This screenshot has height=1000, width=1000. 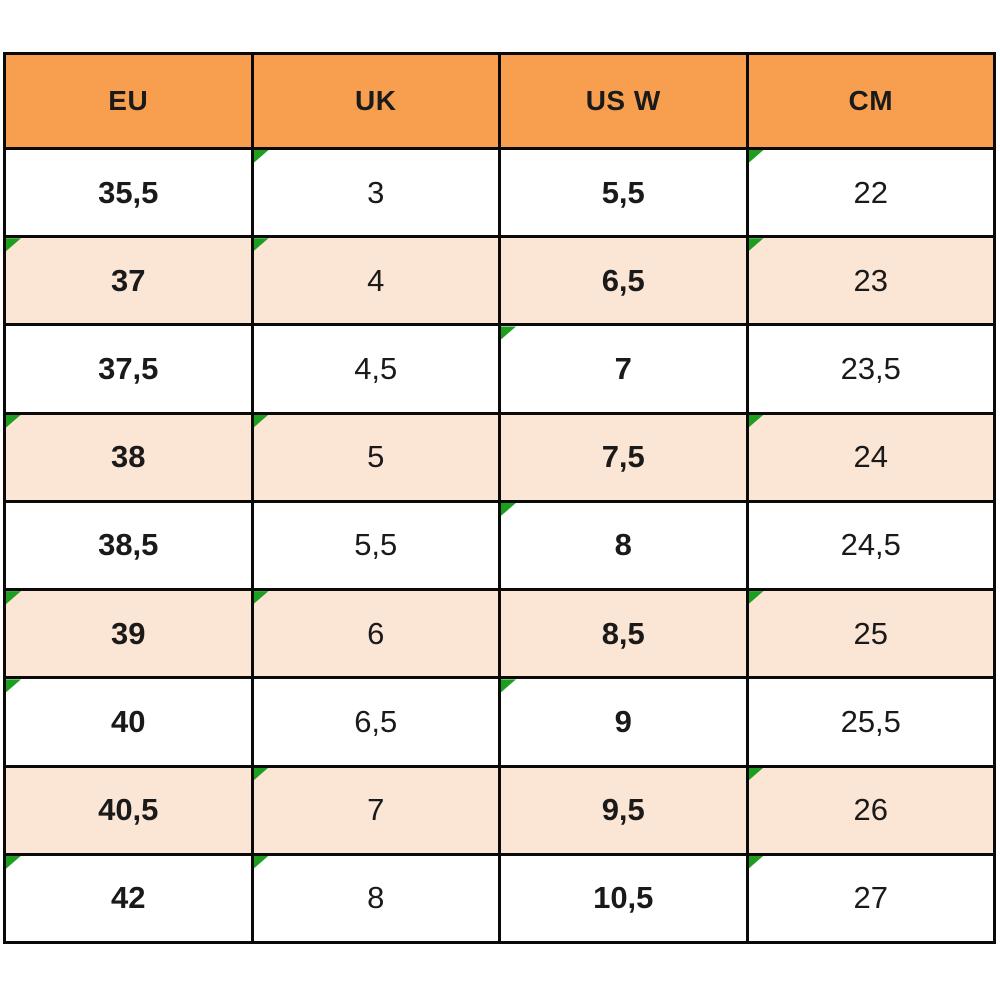 What do you see at coordinates (623, 192) in the screenshot?
I see `size-cell-usw: 5,5` at bounding box center [623, 192].